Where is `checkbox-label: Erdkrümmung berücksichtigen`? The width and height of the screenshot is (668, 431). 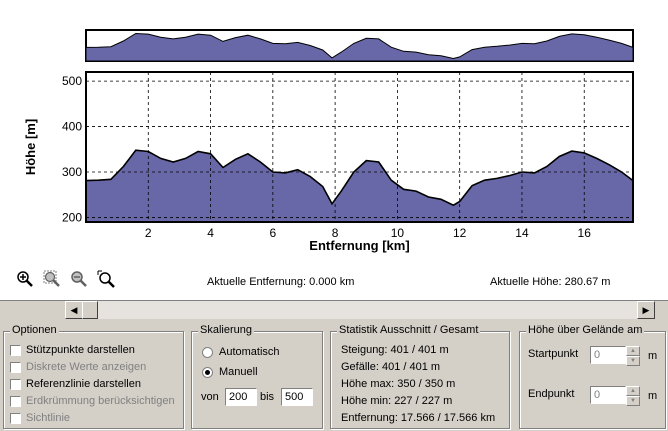 checkbox-label: Erdkrümmung berücksichtigen is located at coordinates (100, 401).